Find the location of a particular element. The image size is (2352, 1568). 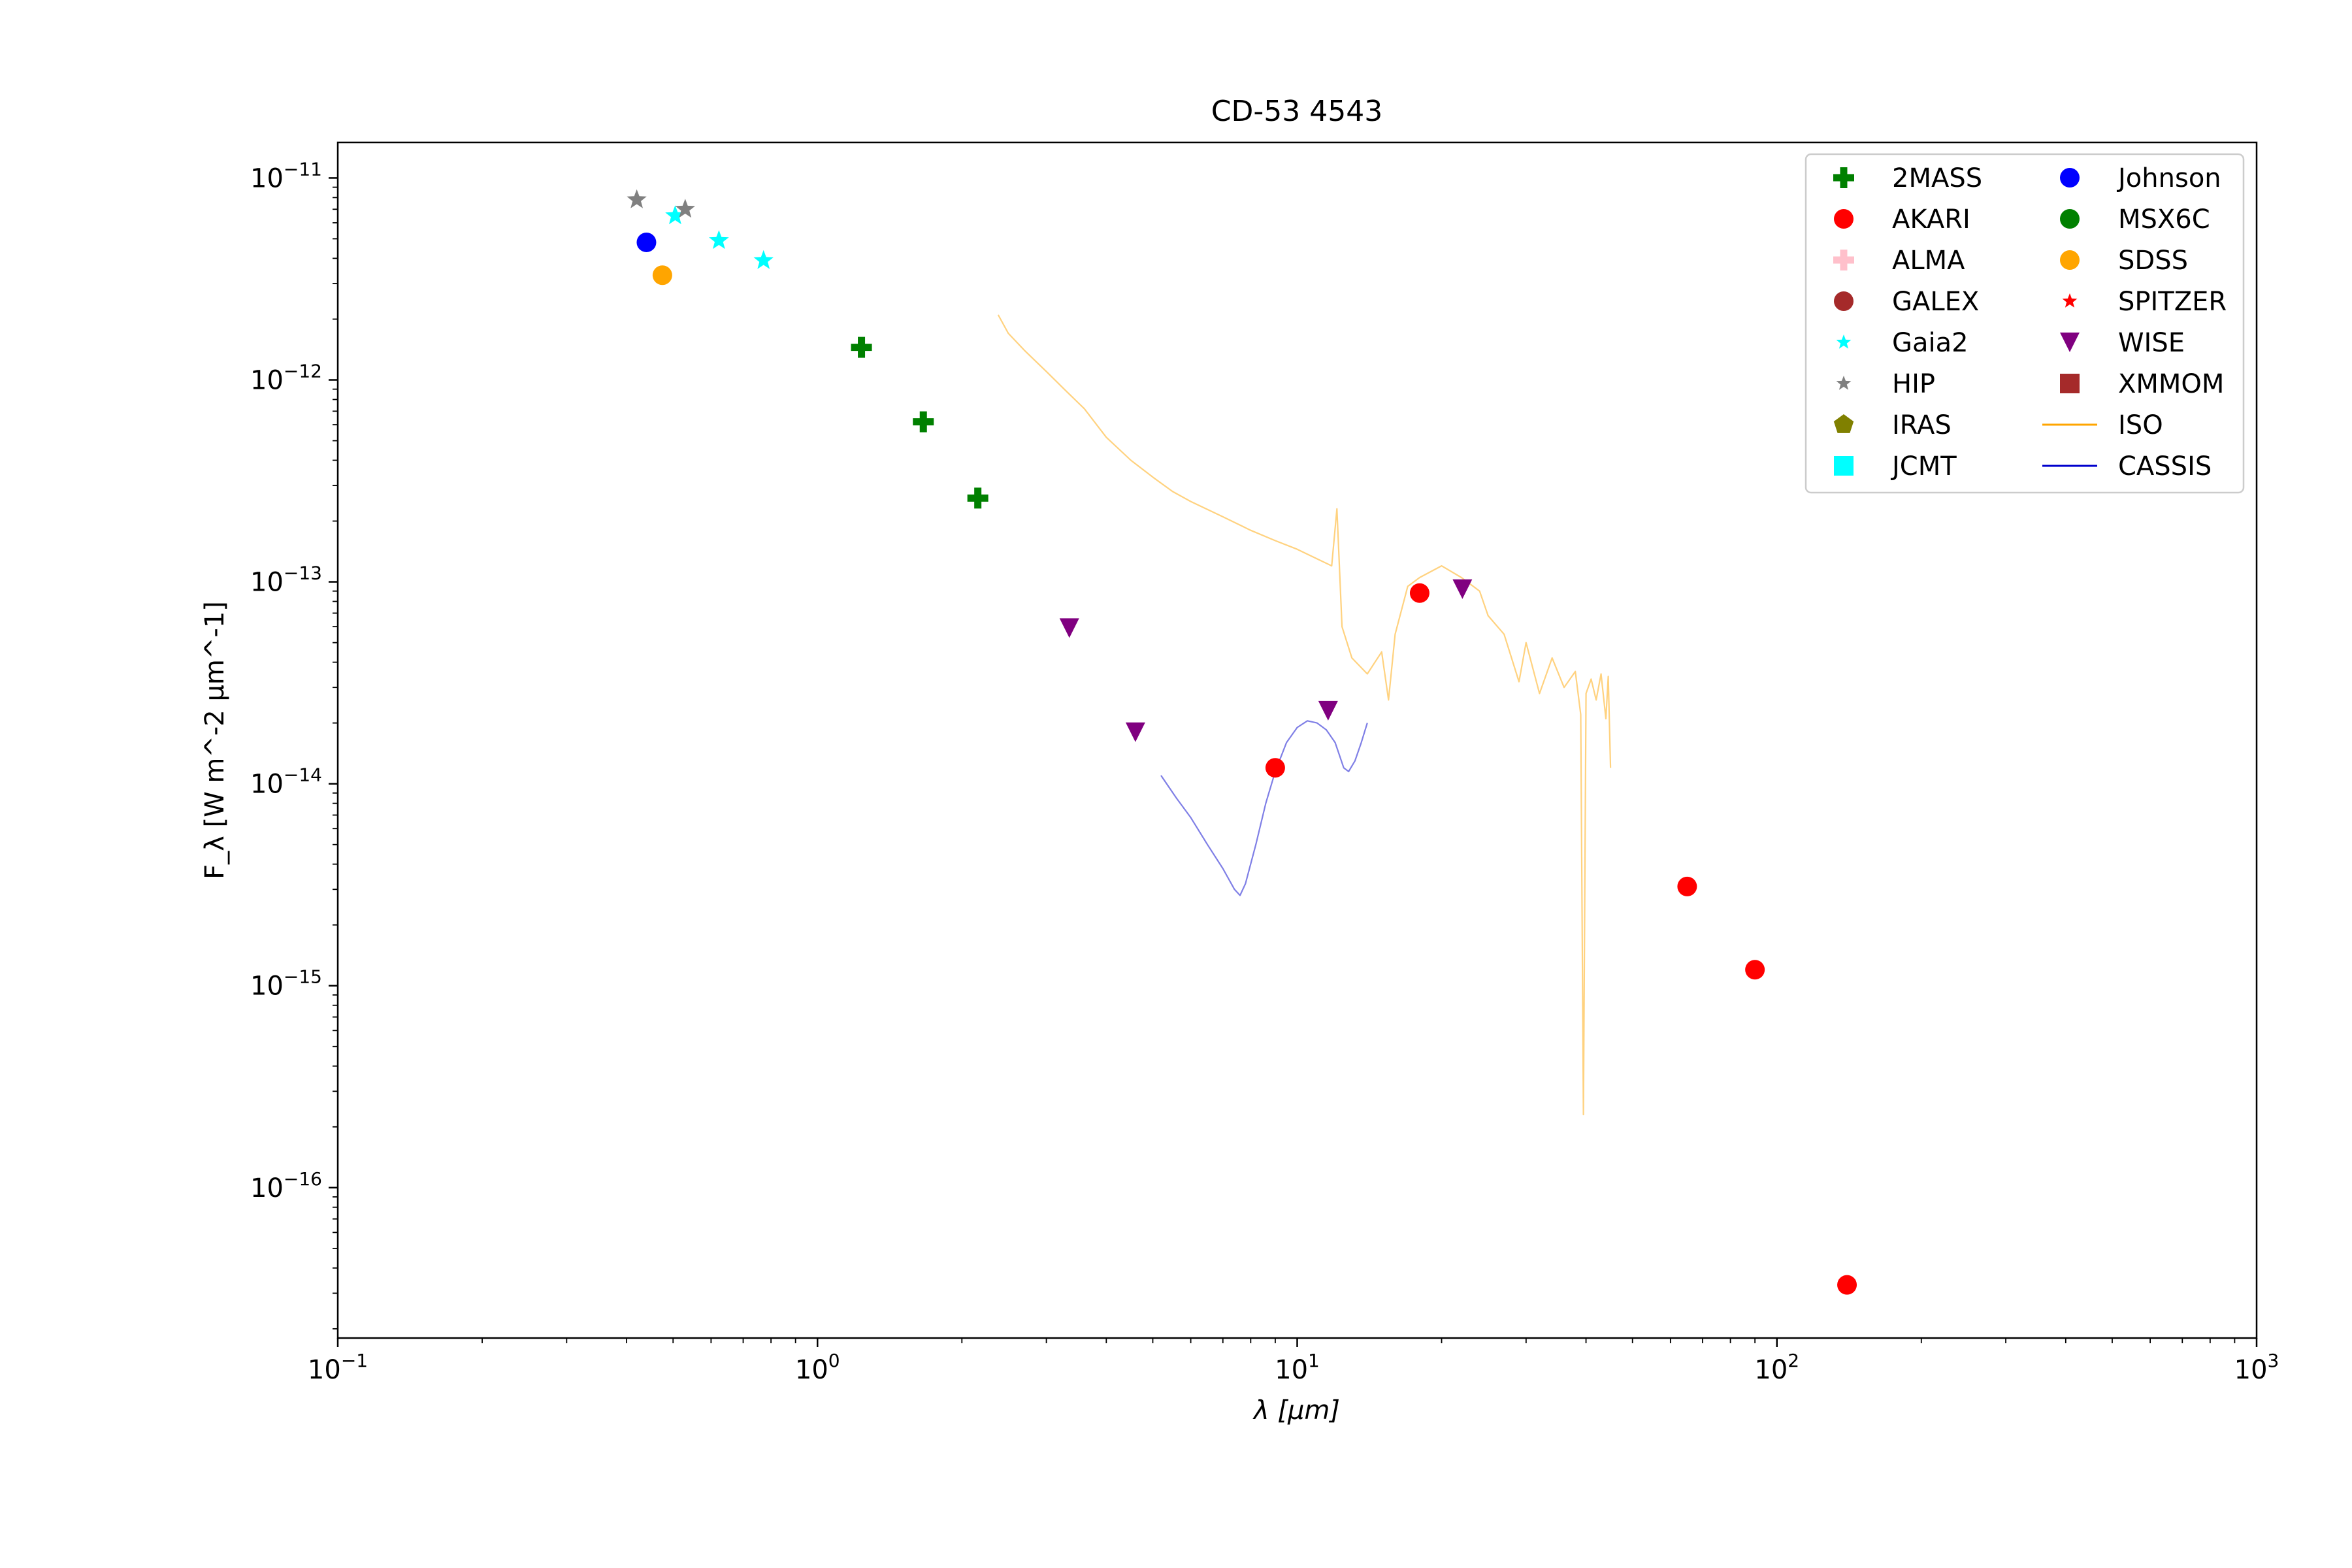

chart-title: CD-53 4543 is located at coordinates (1296, 111).